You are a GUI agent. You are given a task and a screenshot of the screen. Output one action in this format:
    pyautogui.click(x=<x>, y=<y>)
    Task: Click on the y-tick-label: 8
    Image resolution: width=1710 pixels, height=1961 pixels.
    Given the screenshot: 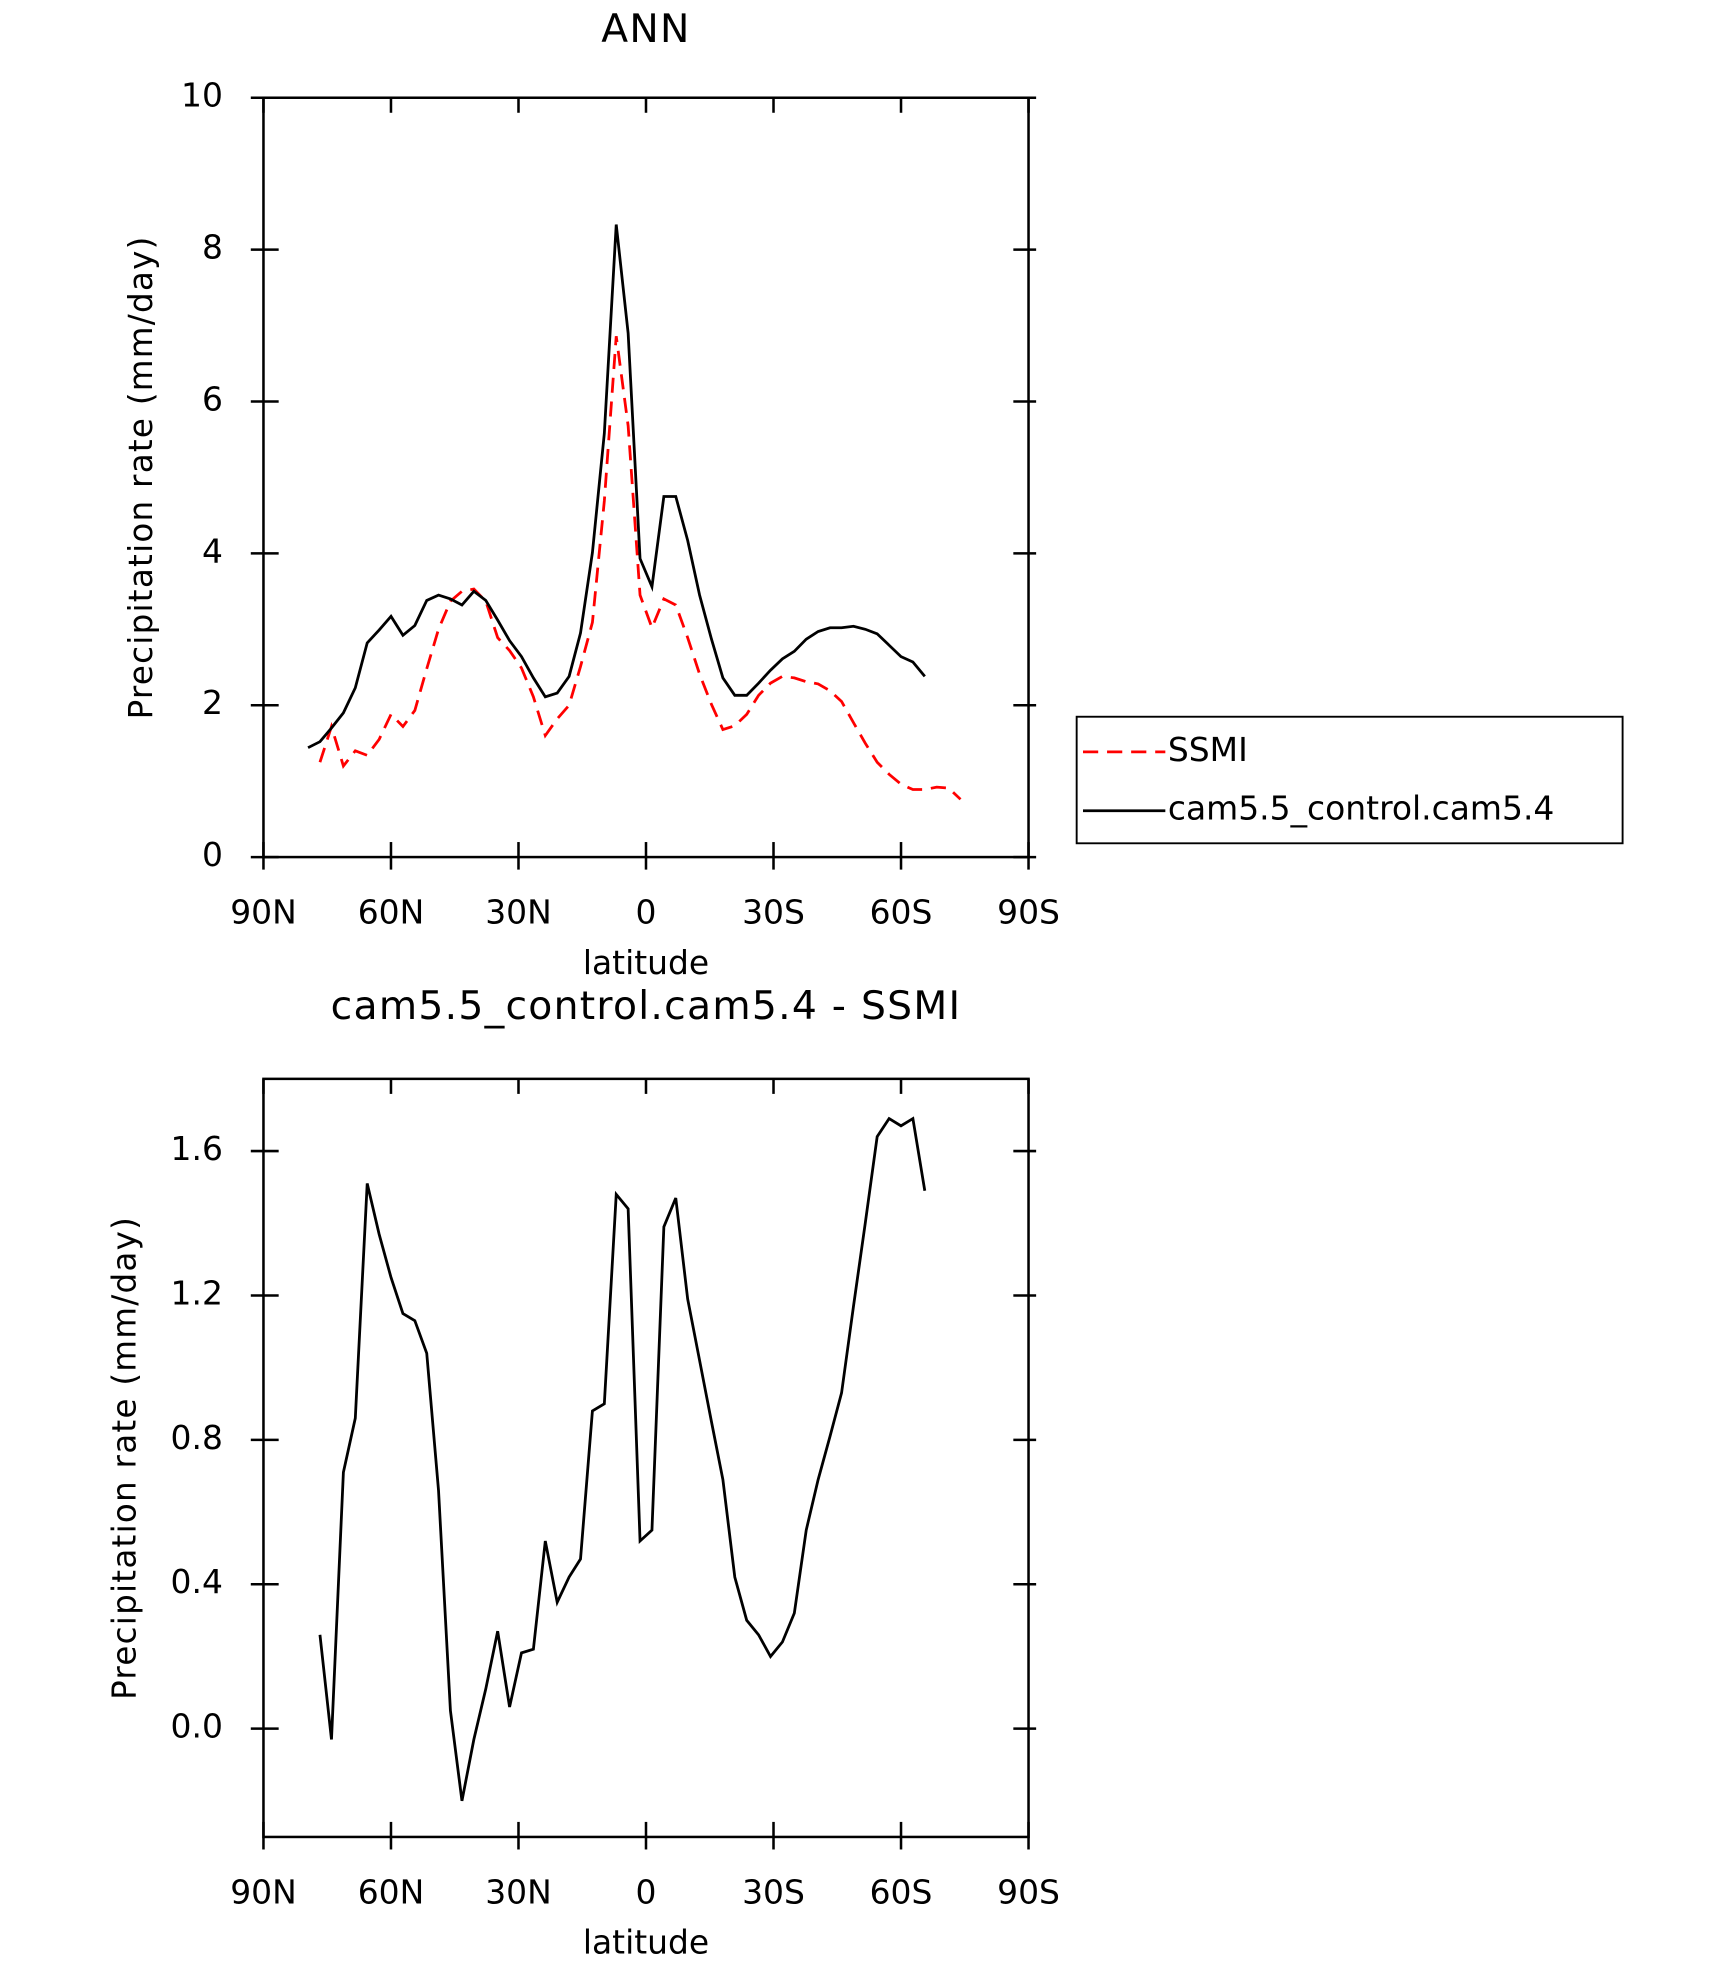 What is the action you would take?
    pyautogui.click(x=212, y=248)
    